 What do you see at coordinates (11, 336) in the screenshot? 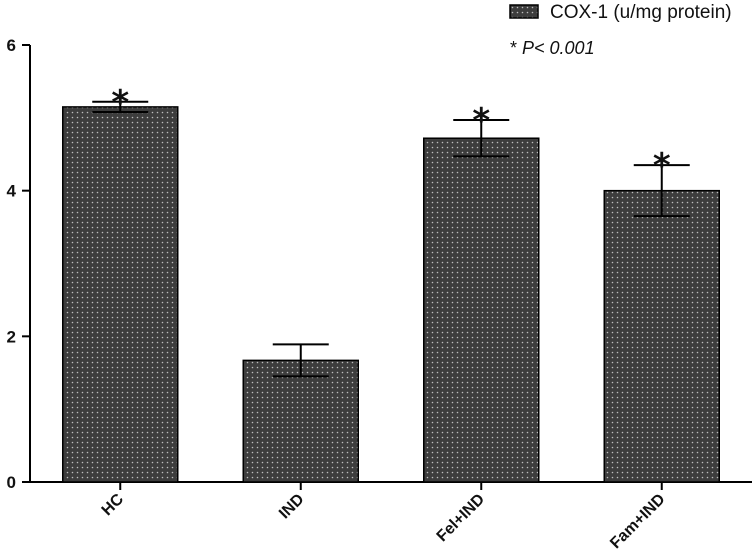
I see `y-tick-label: 2` at bounding box center [11, 336].